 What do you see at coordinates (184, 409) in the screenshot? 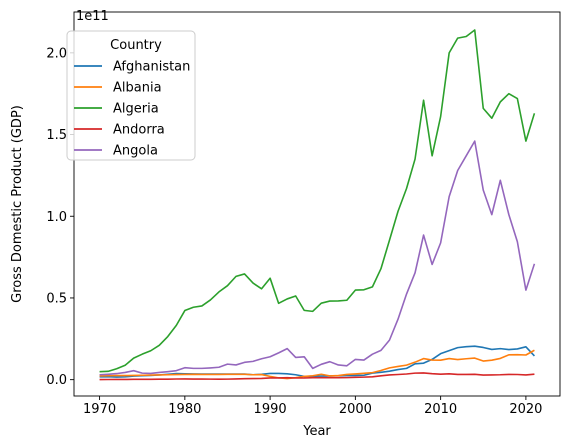
I see `x-tick-label: 1980` at bounding box center [184, 409].